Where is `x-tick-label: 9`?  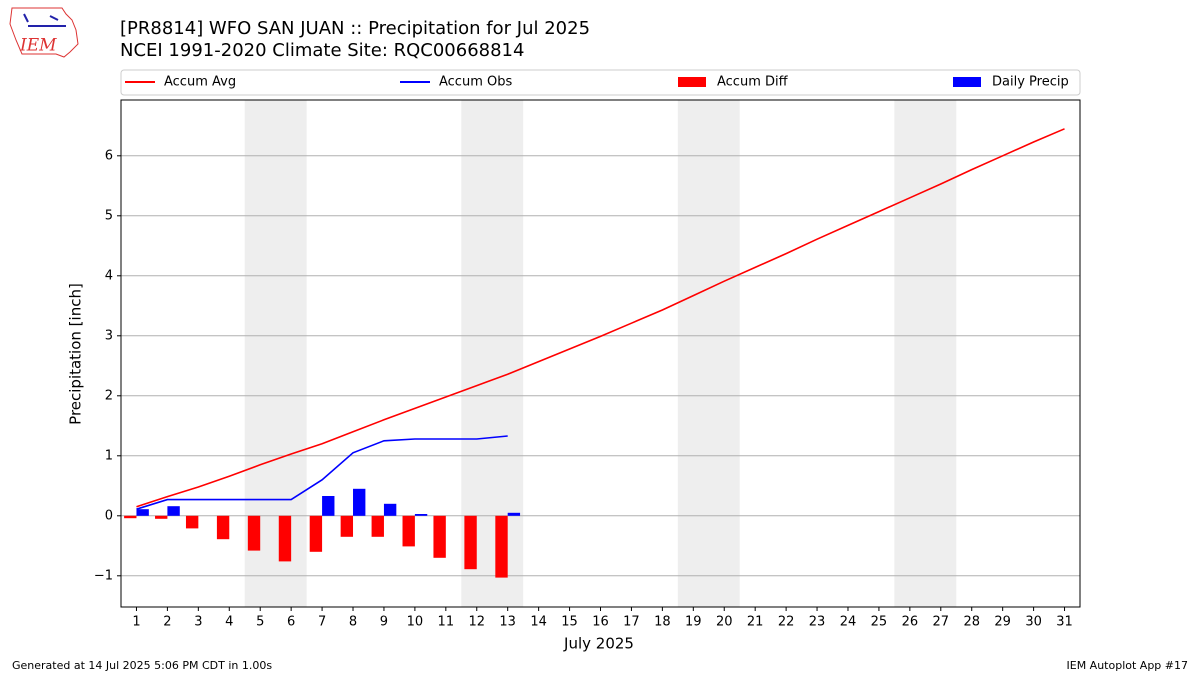 x-tick-label: 9 is located at coordinates (384, 622).